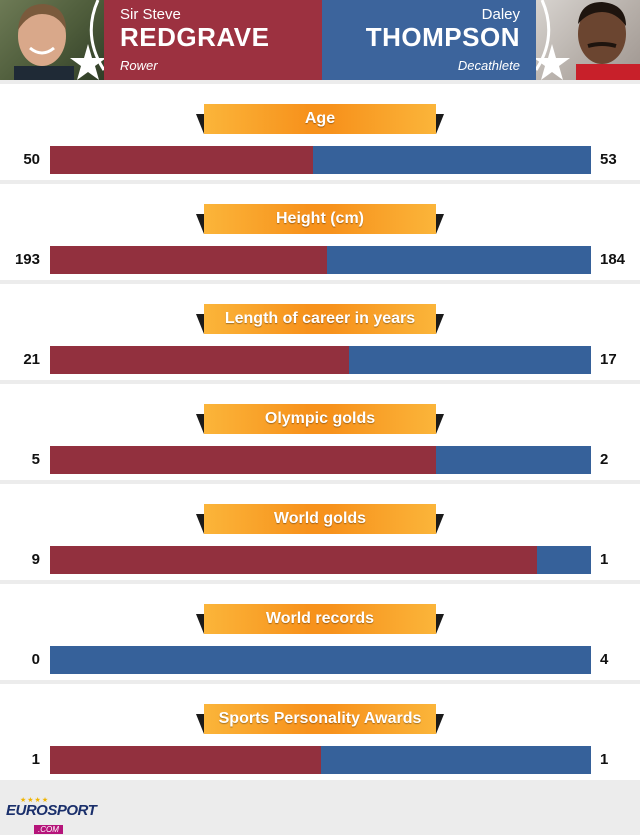 This screenshot has height=835, width=640. Describe the element at coordinates (613, 259) in the screenshot. I see `right-value: 184` at that location.